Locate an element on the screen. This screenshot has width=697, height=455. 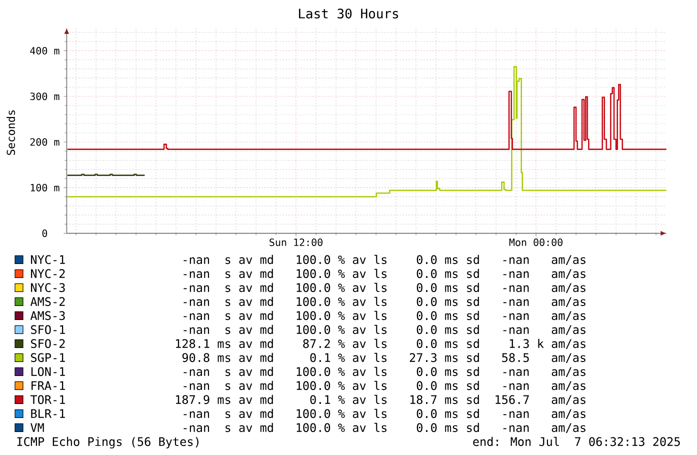
chart-title: Last 30 Hours is located at coordinates (348, 13).